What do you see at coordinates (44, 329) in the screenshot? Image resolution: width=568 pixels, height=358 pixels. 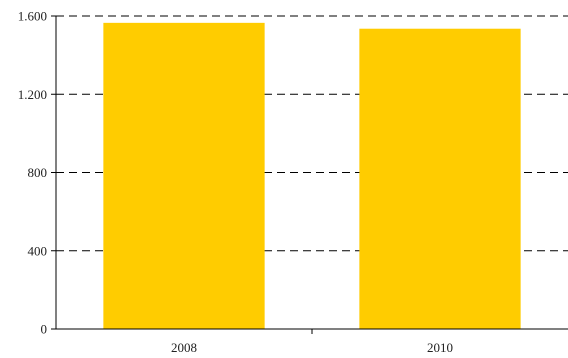 I see `y-tick-label: 0` at bounding box center [44, 329].